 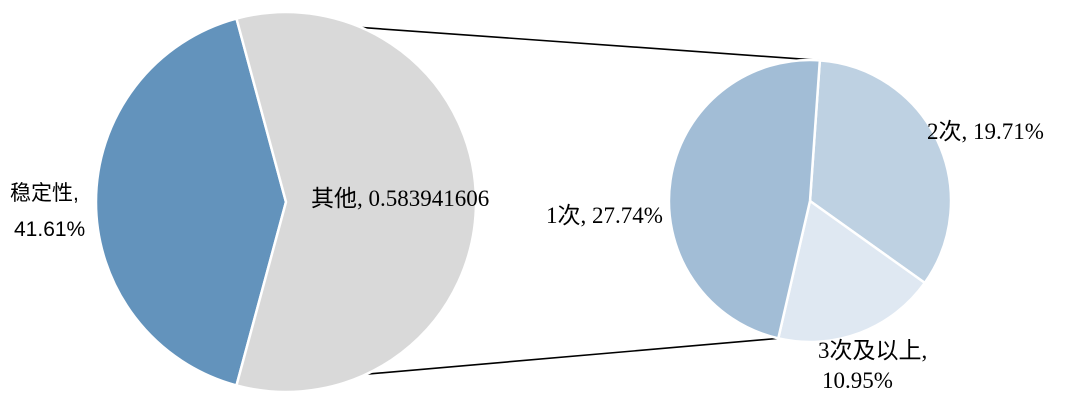 I want to click on detail-slice-thrice, so click(x=852, y=271).